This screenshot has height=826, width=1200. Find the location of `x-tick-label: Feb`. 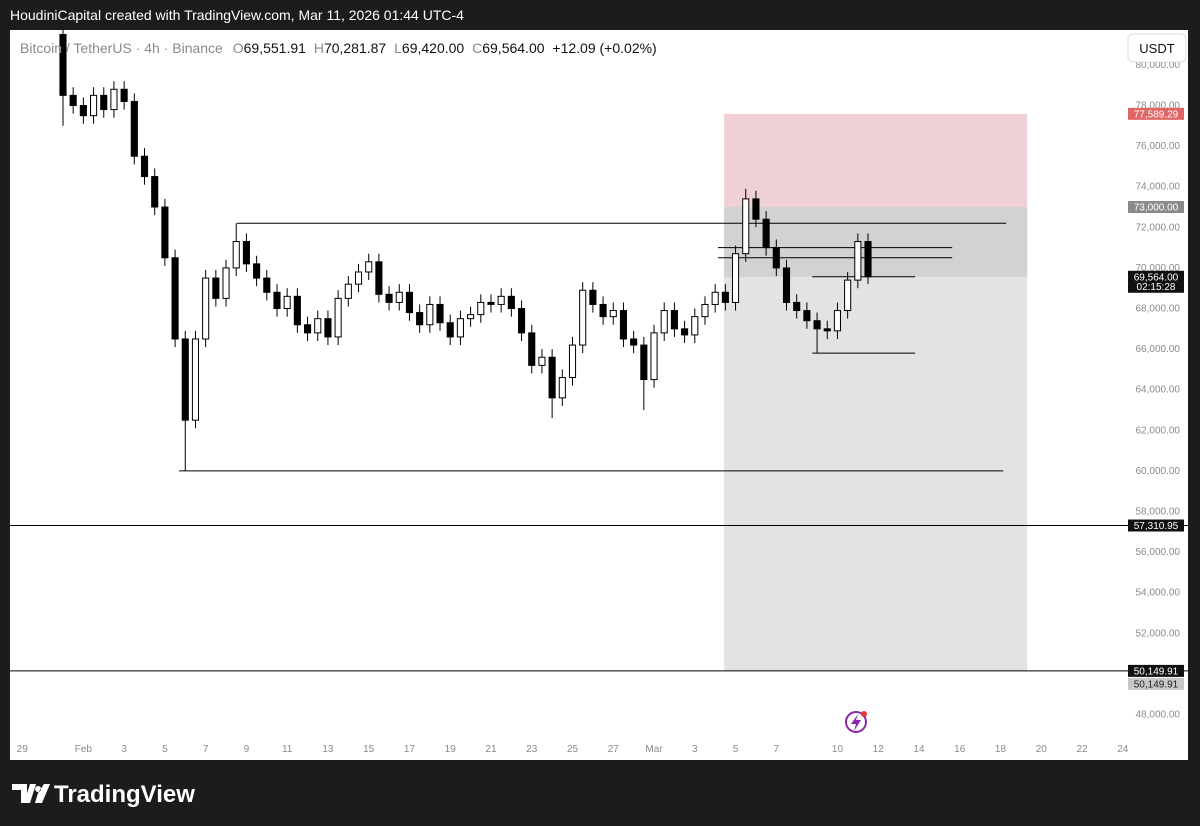

x-tick-label: Feb is located at coordinates (84, 749).